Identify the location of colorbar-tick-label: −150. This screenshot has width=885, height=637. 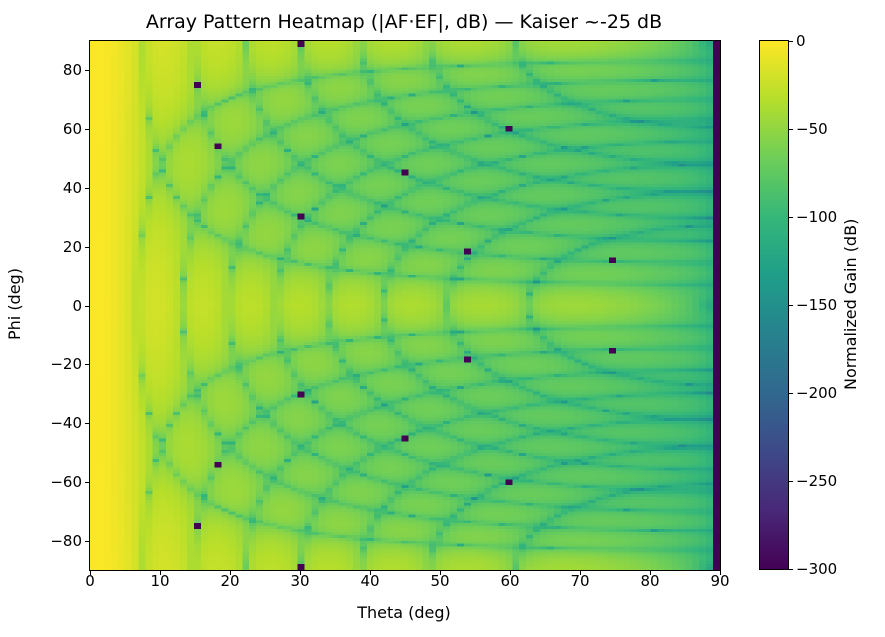
(817, 305).